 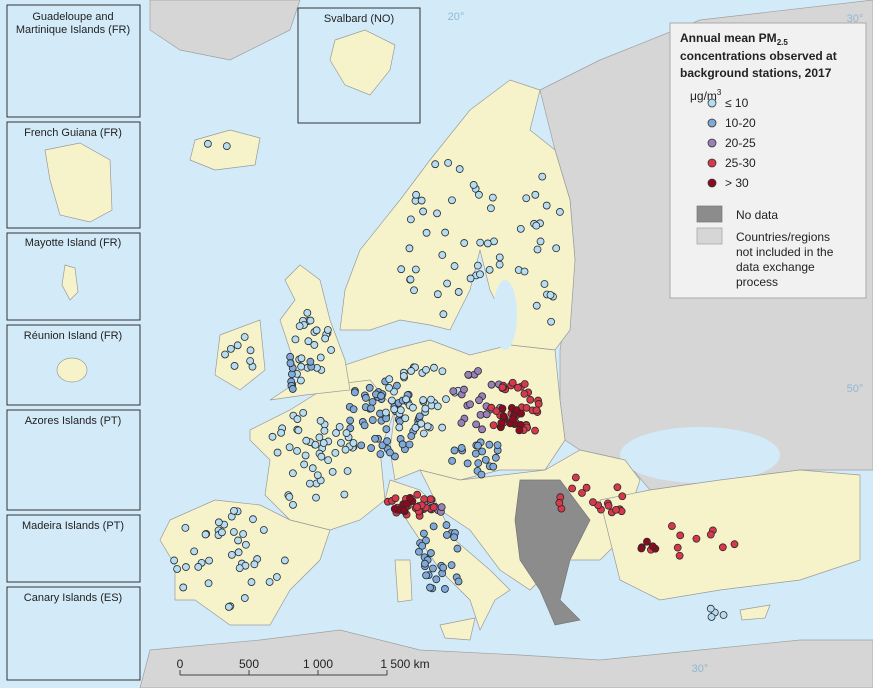 I want to click on inset-frame, so click(x=73, y=548).